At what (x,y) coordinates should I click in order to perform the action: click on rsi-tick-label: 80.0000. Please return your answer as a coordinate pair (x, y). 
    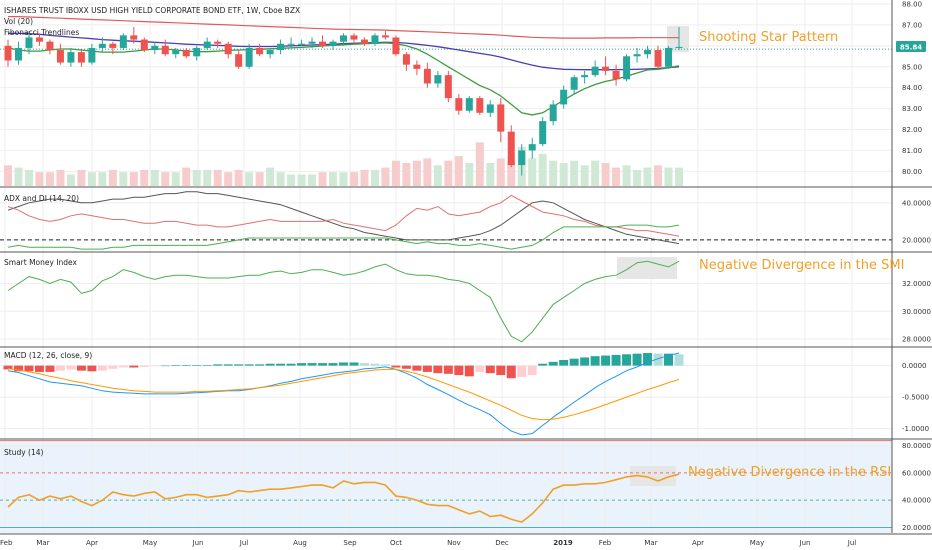
    Looking at the image, I should click on (916, 446).